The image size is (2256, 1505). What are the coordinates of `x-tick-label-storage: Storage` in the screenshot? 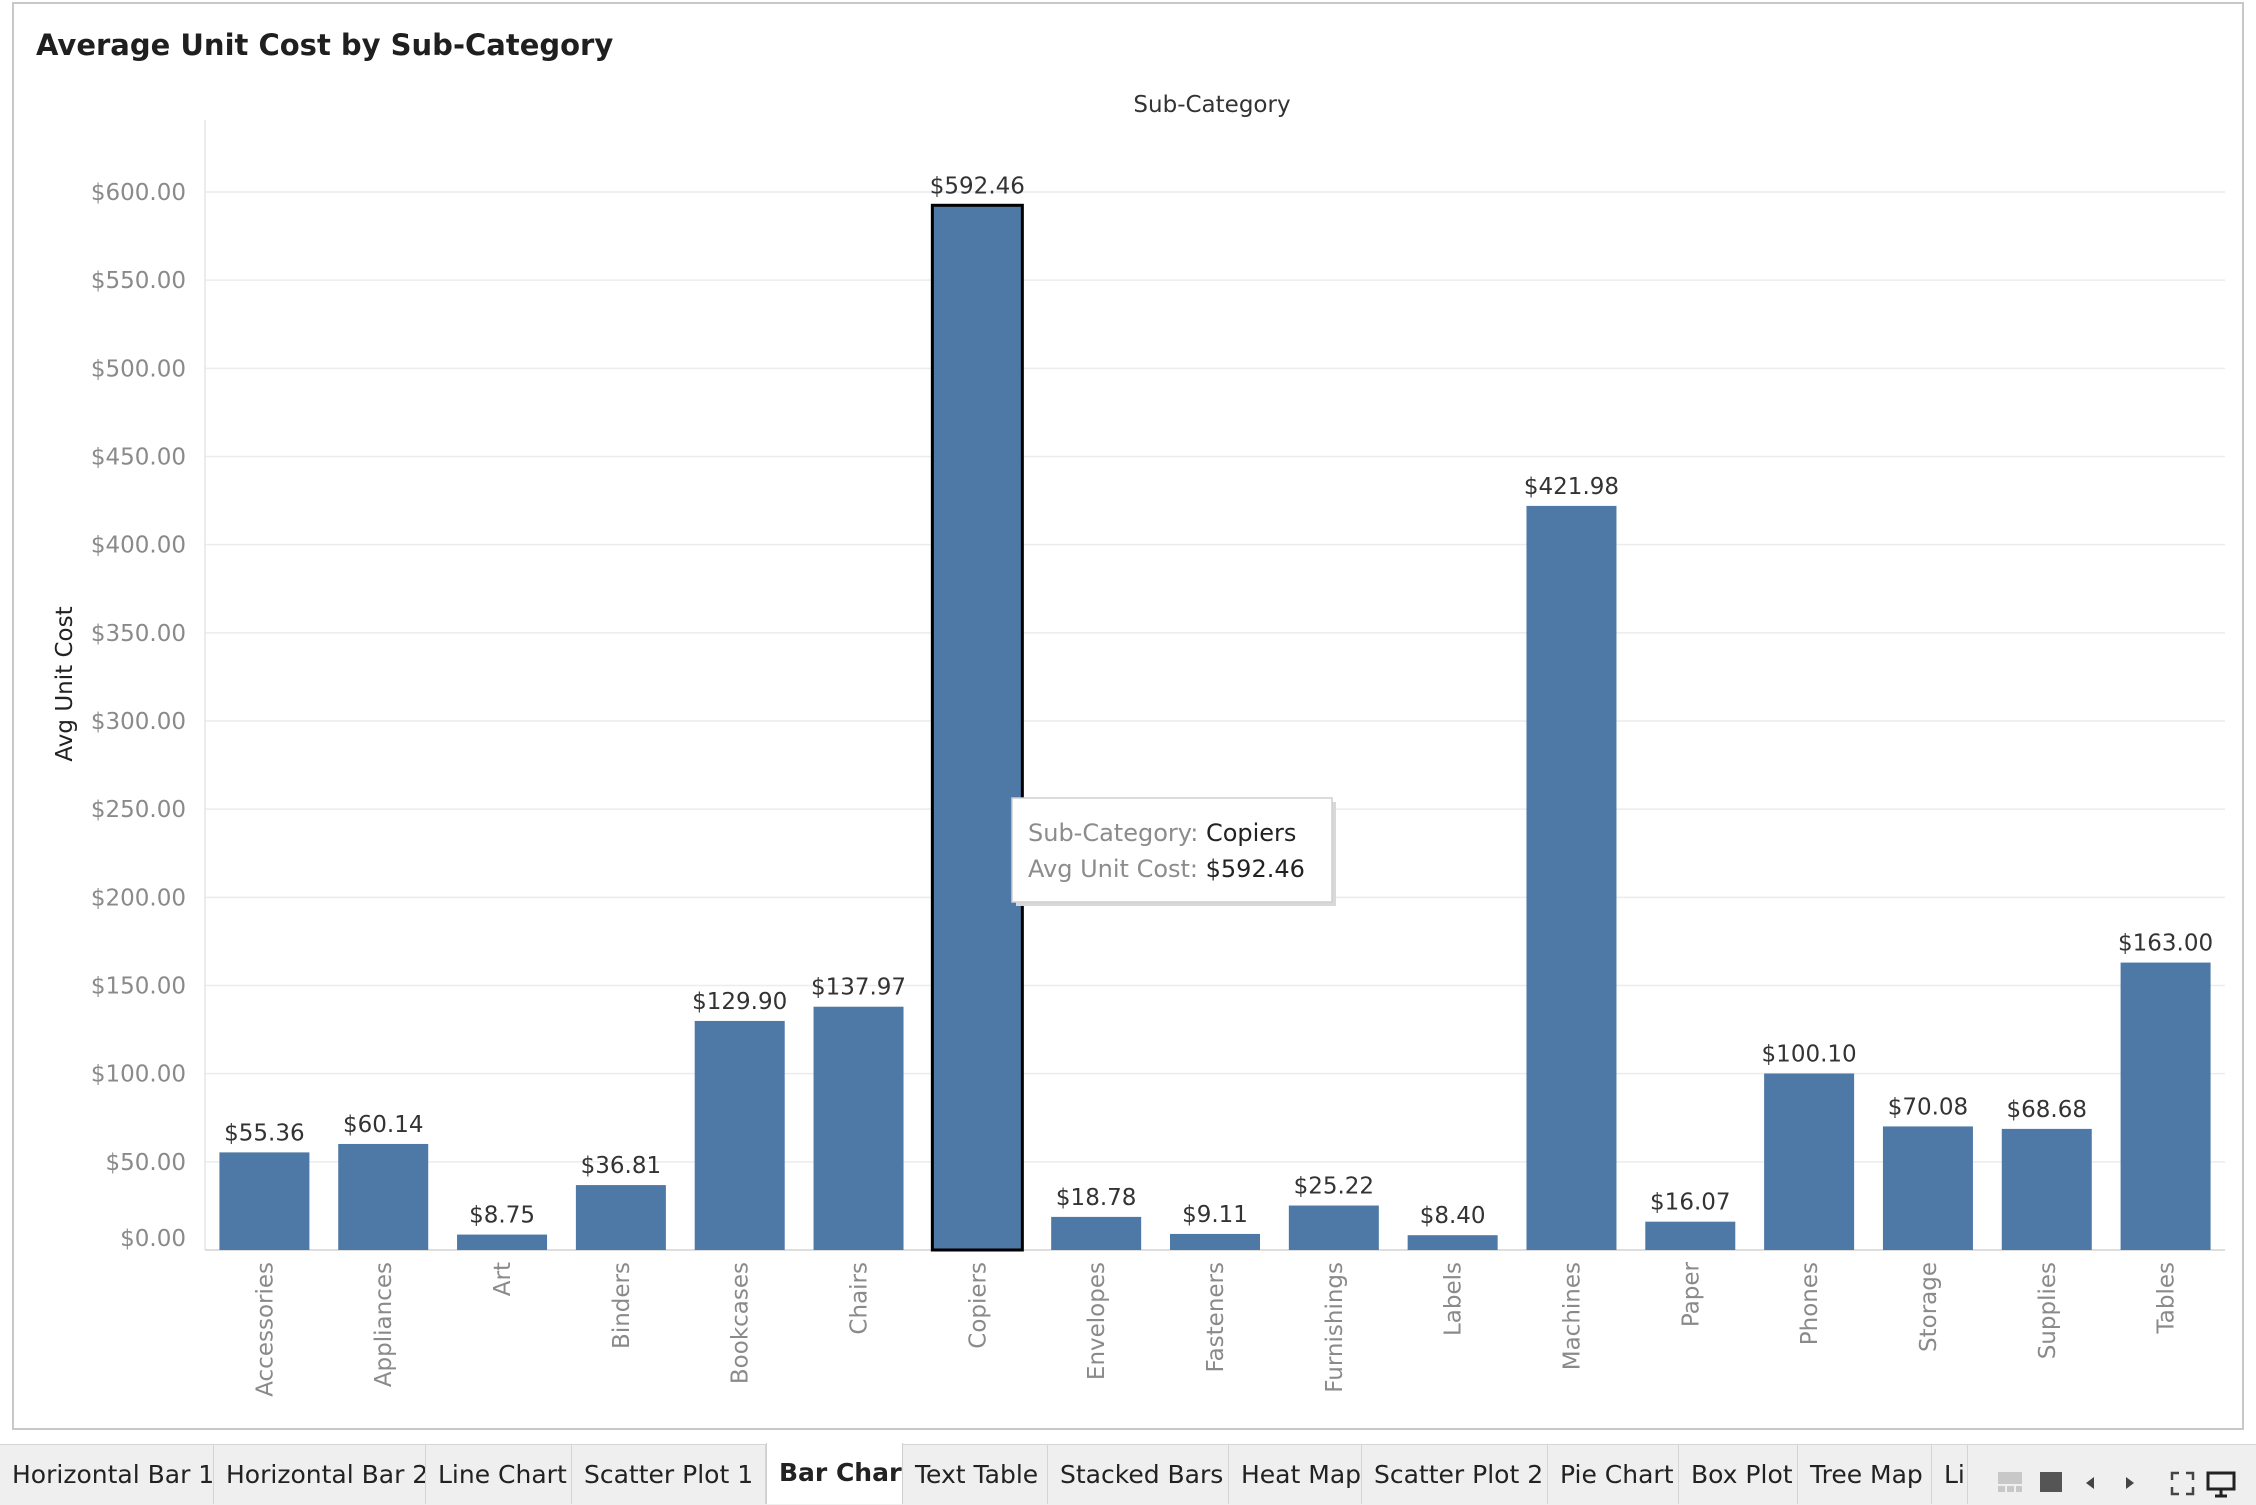 It's located at (1929, 1307).